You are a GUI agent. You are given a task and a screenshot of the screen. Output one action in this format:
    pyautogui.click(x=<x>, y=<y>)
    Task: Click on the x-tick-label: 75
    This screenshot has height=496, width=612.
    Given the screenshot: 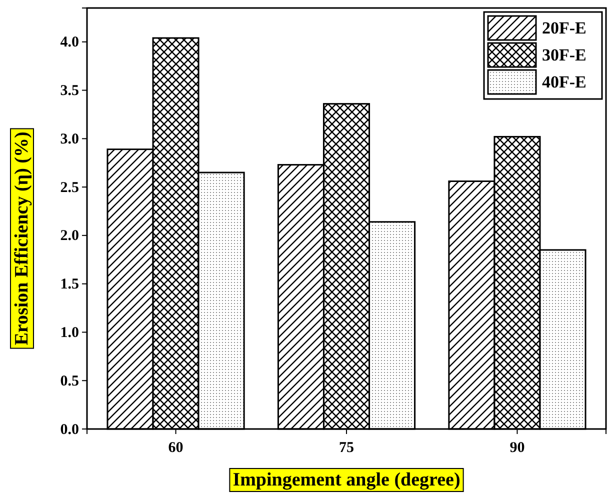 What is the action you would take?
    pyautogui.click(x=346, y=448)
    